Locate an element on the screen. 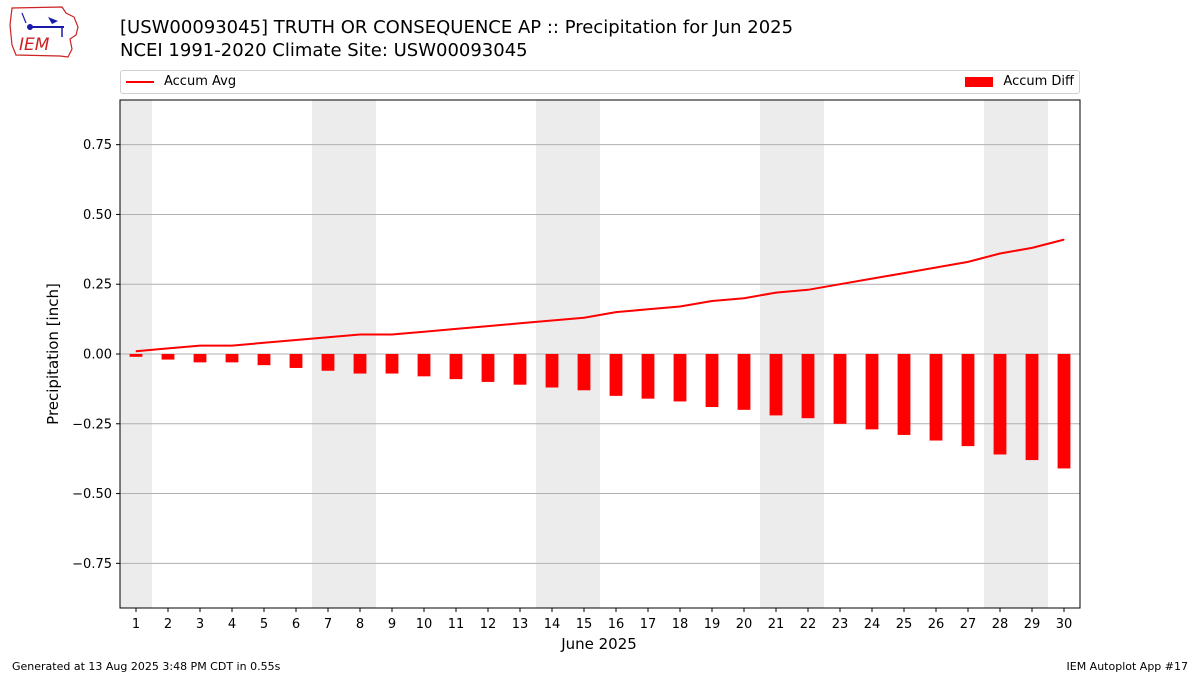  x-tick-label: 12 is located at coordinates (488, 624).